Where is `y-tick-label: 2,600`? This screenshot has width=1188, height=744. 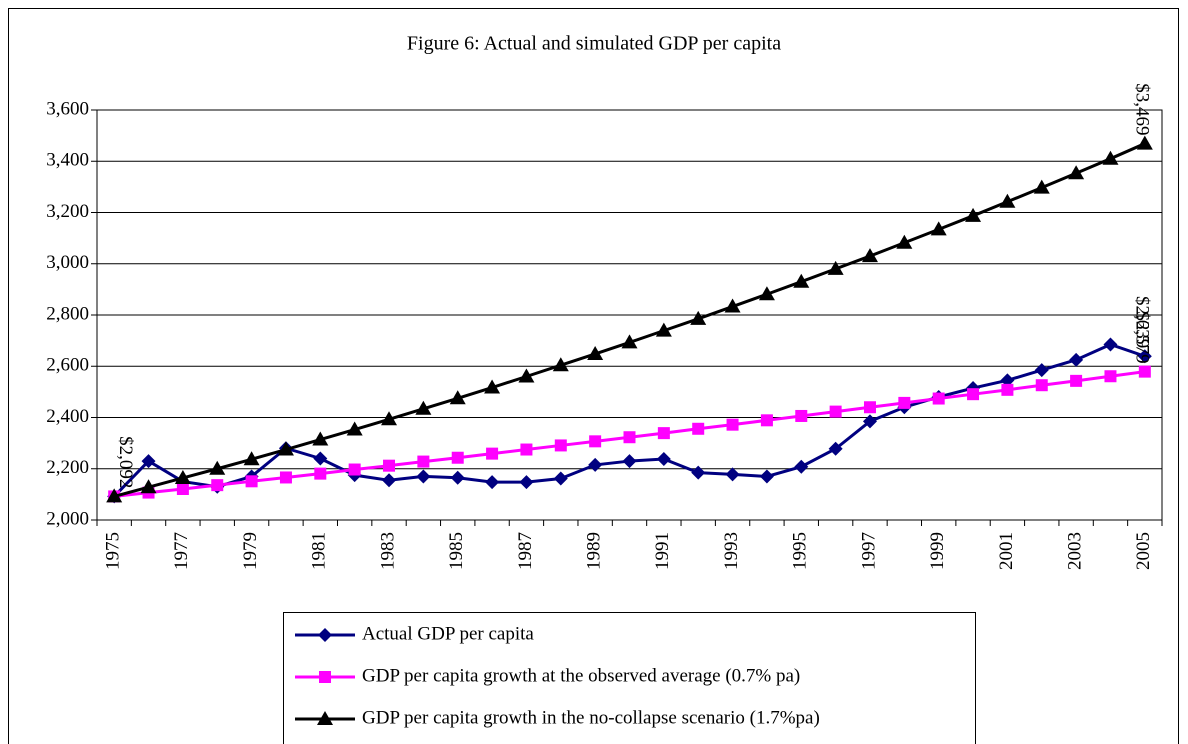
y-tick-label: 2,600 is located at coordinates (67, 365).